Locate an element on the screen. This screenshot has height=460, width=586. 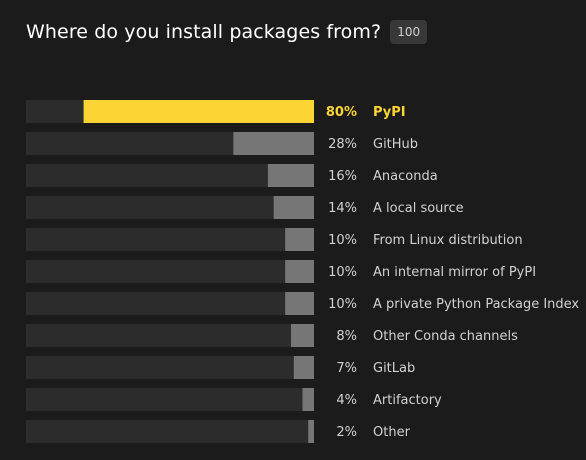
bar-row: 8% Other Conda channels is located at coordinates (272, 335).